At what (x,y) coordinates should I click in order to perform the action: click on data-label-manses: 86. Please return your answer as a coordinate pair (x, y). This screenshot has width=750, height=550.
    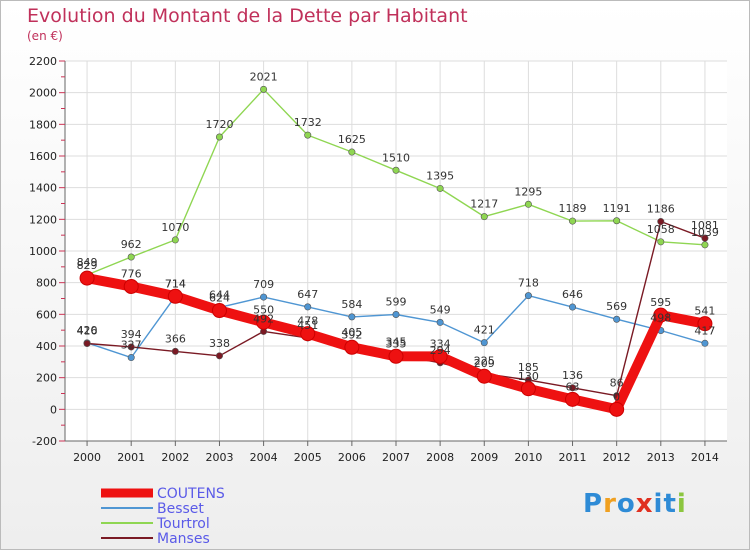
    Looking at the image, I should click on (617, 383).